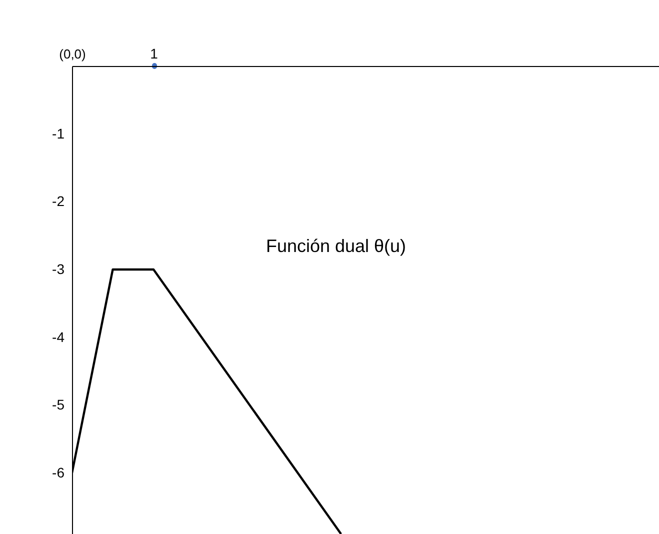 The image size is (659, 534). What do you see at coordinates (58, 201) in the screenshot?
I see `y-tick-label: -2` at bounding box center [58, 201].